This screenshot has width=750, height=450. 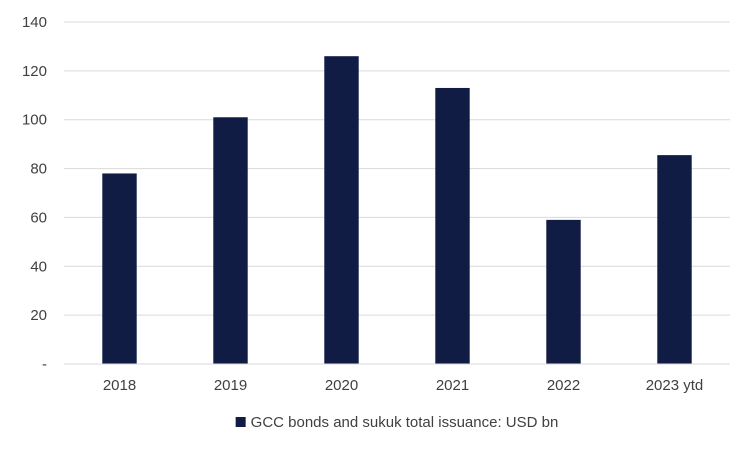 What do you see at coordinates (38, 266) in the screenshot?
I see `y-tick-label: 40` at bounding box center [38, 266].